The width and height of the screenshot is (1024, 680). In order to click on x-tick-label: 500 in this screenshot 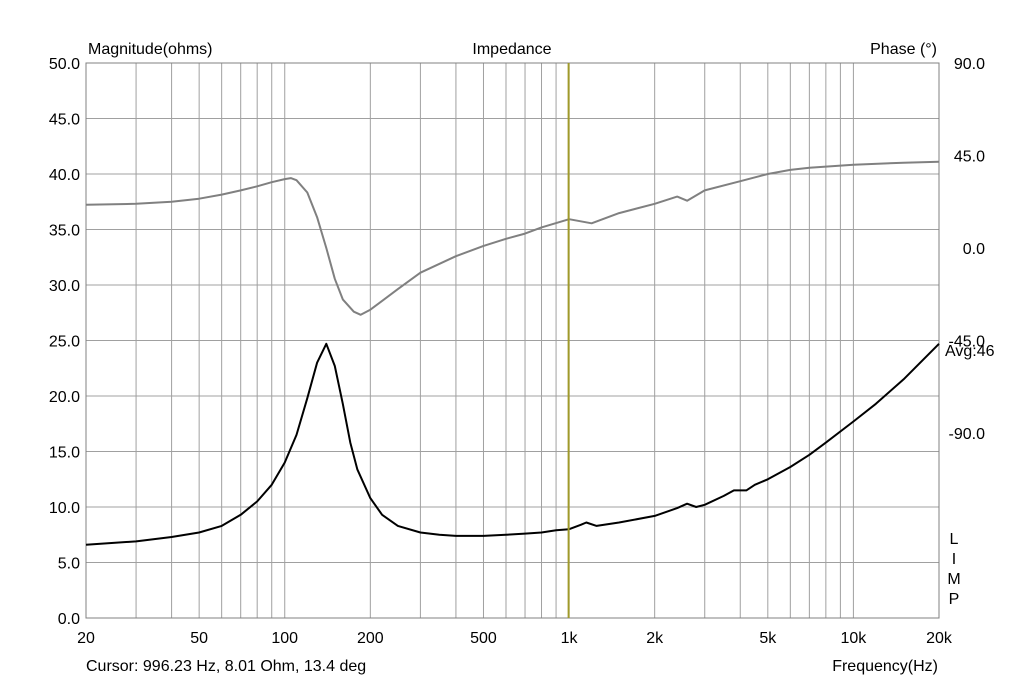, I will do `click(483, 638)`.